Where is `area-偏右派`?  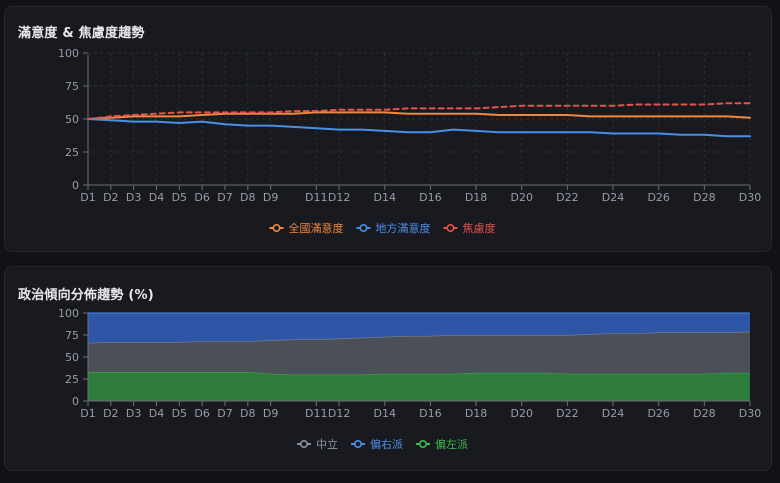
area-偏右派 is located at coordinates (419, 328).